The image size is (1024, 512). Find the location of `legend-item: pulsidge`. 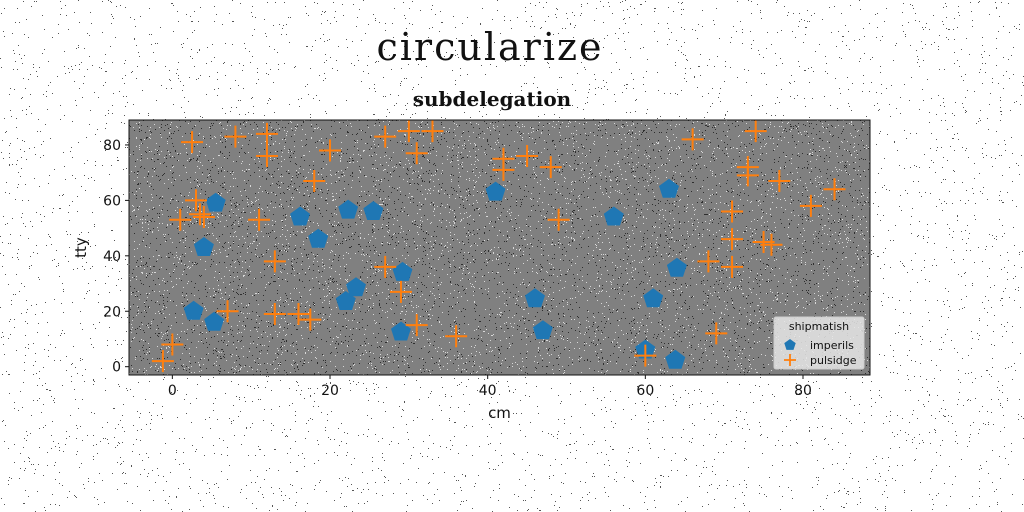

legend-item: pulsidge is located at coordinates (820, 360).